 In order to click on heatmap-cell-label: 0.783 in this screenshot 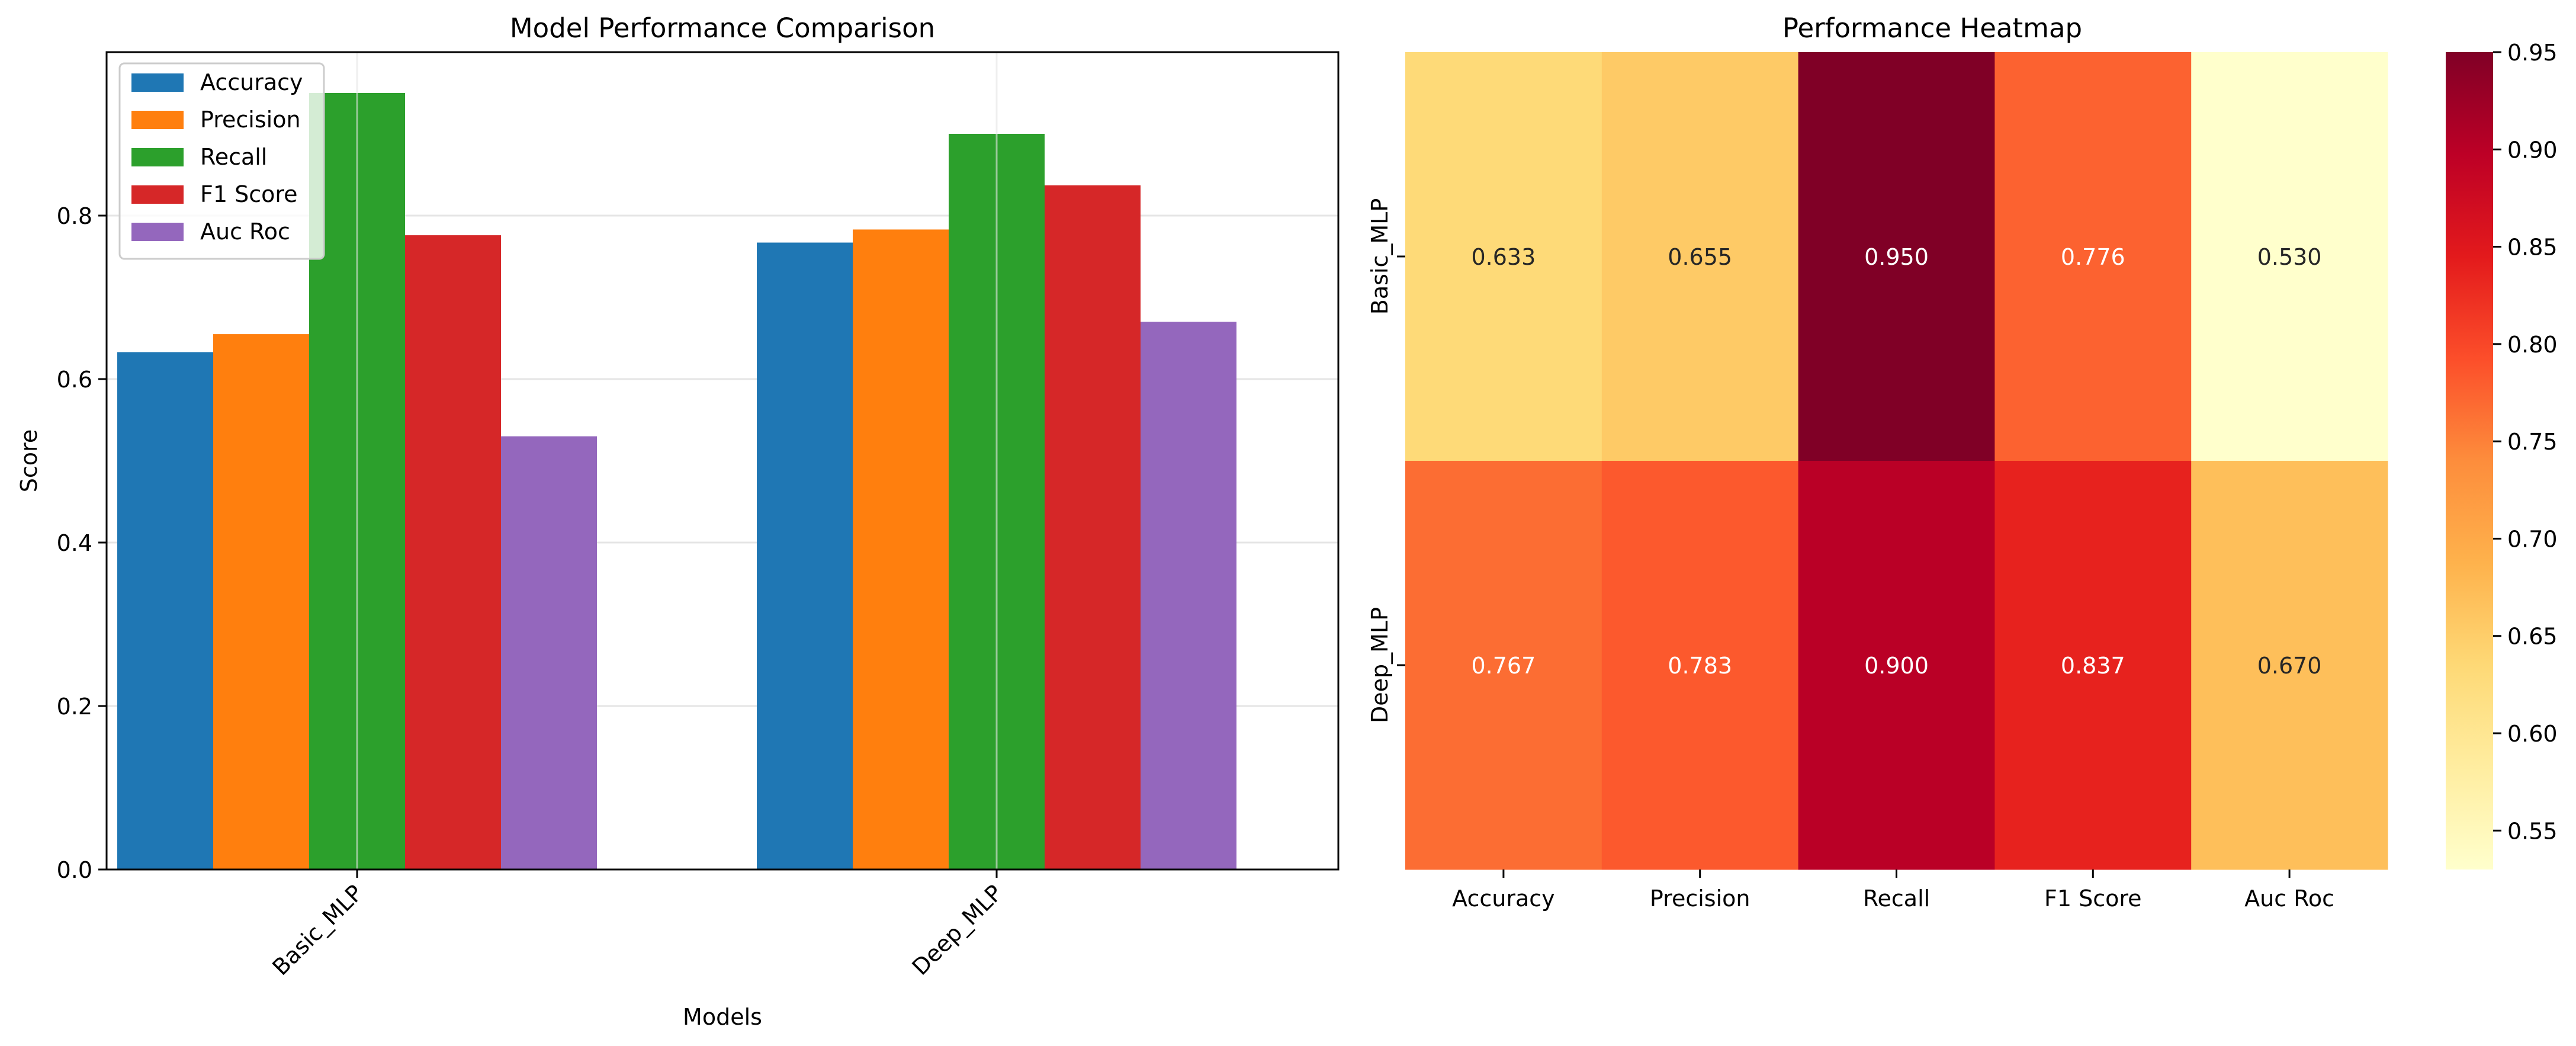, I will do `click(1700, 666)`.